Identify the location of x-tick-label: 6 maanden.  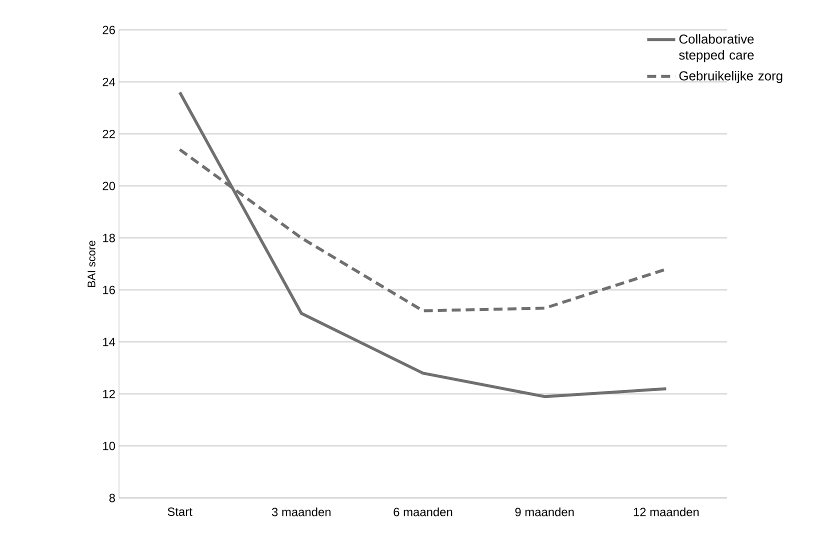
(423, 511).